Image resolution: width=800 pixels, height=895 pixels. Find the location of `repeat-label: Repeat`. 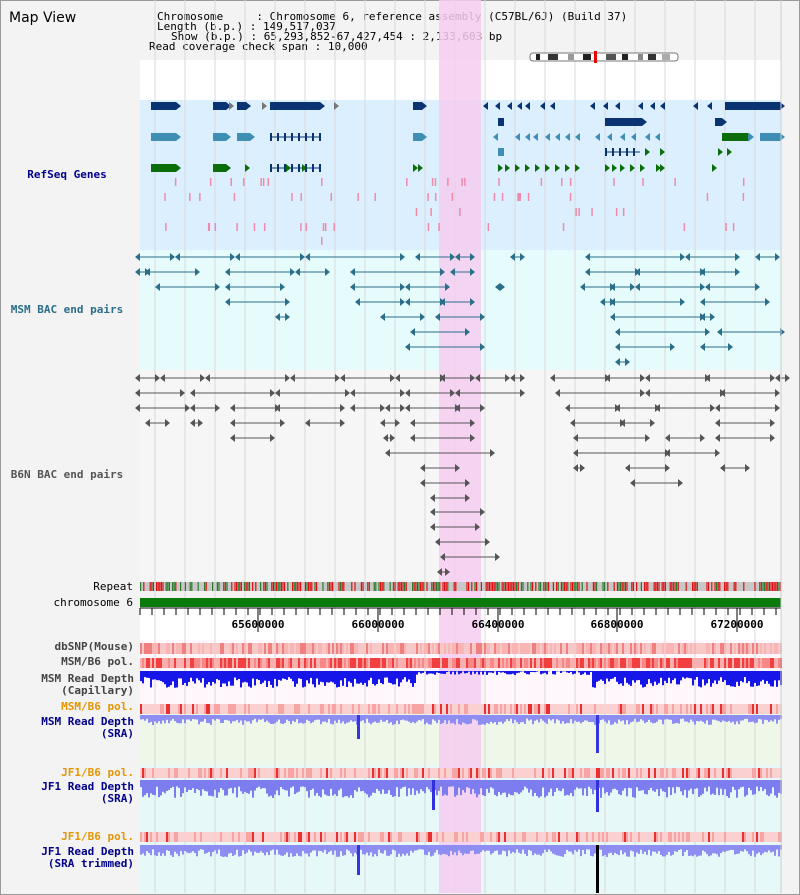

repeat-label: Repeat is located at coordinates (113, 586).